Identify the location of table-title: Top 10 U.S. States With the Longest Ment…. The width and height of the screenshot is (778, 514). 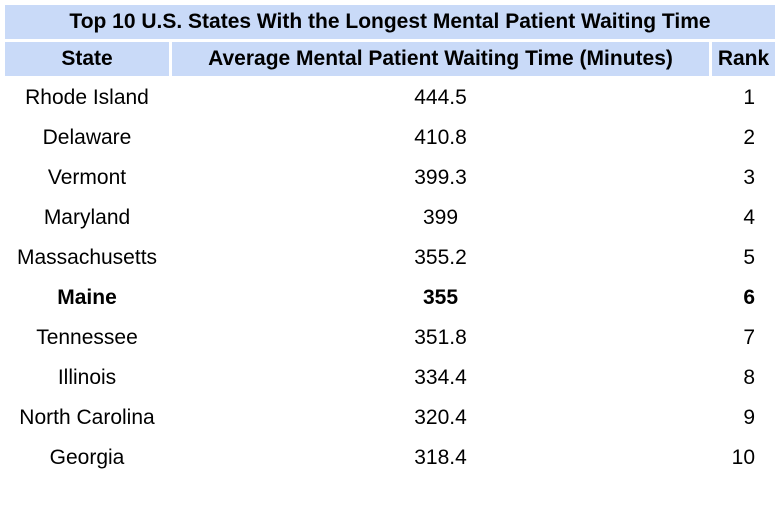
(390, 22).